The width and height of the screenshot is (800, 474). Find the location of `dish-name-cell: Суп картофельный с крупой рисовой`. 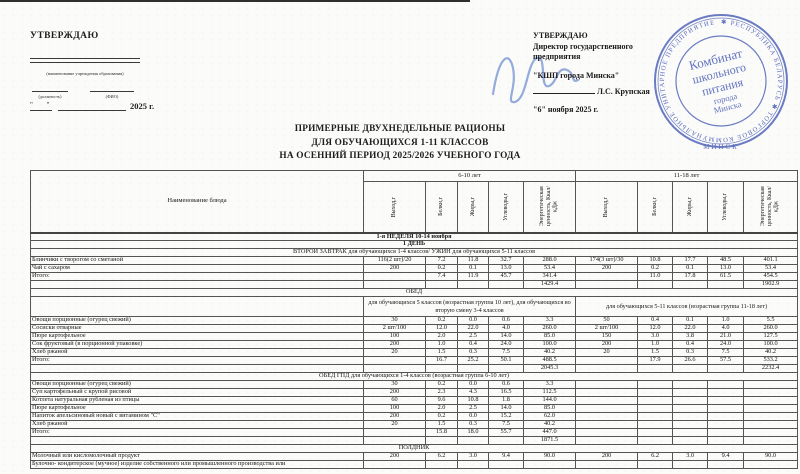

dish-name-cell: Суп картофельный с крупой рисовой is located at coordinates (197, 393).